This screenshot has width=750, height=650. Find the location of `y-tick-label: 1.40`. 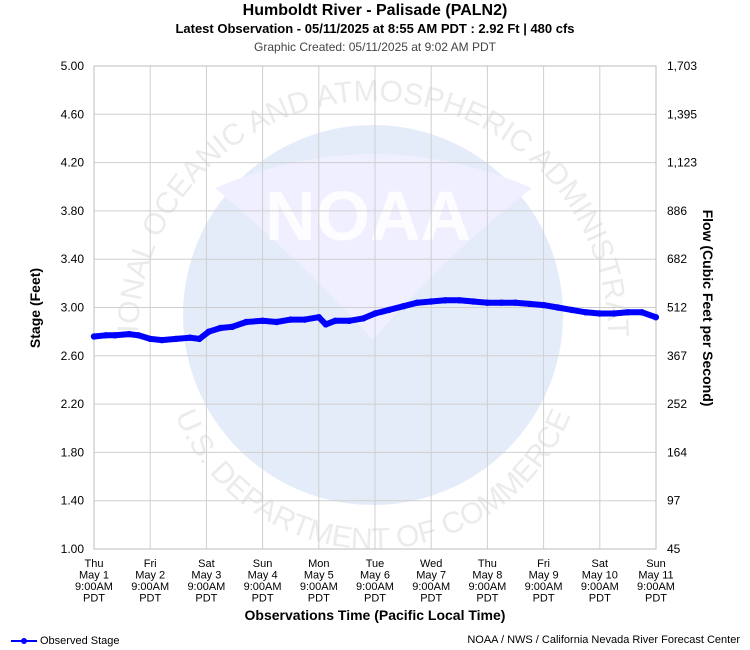

y-tick-label: 1.40 is located at coordinates (73, 501).